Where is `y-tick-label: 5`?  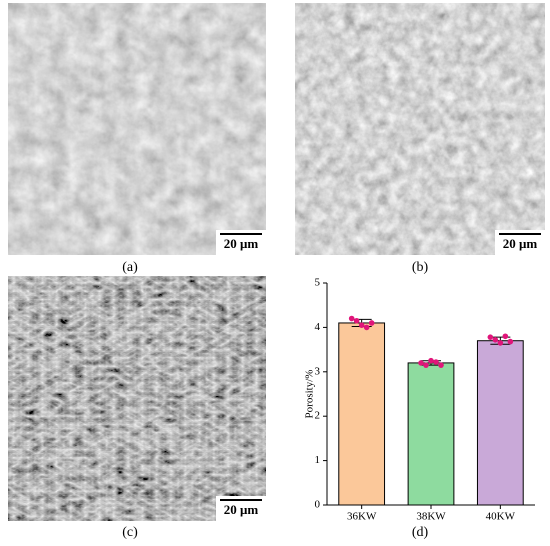
y-tick-label: 5 is located at coordinates (318, 283).